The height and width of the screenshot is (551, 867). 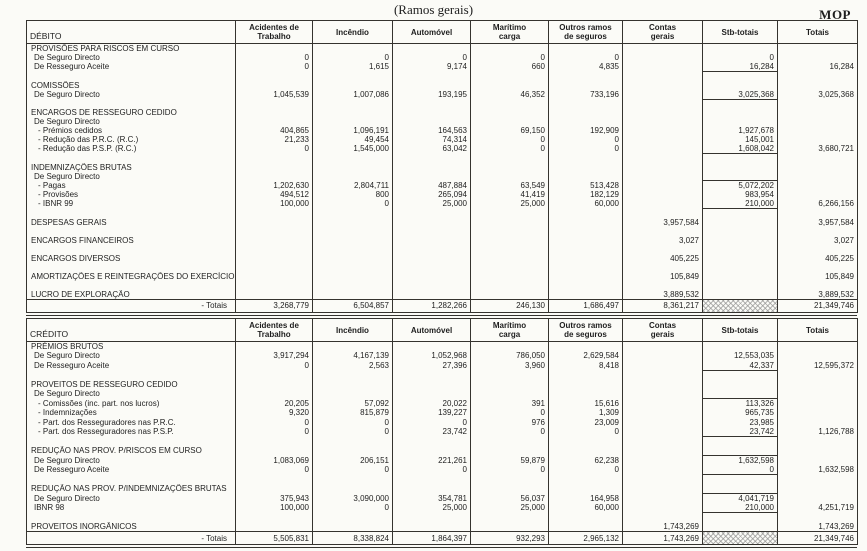 What do you see at coordinates (585, 365) in the screenshot?
I see `value-cell: 8,418` at bounding box center [585, 365].